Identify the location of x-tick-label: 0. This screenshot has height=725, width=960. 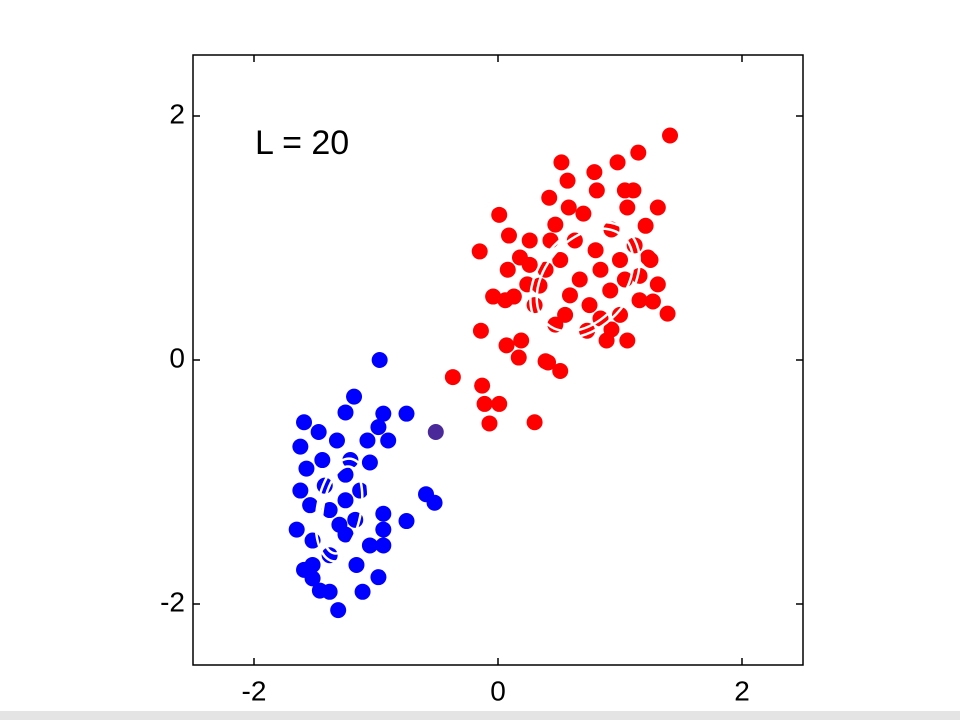
(498, 690).